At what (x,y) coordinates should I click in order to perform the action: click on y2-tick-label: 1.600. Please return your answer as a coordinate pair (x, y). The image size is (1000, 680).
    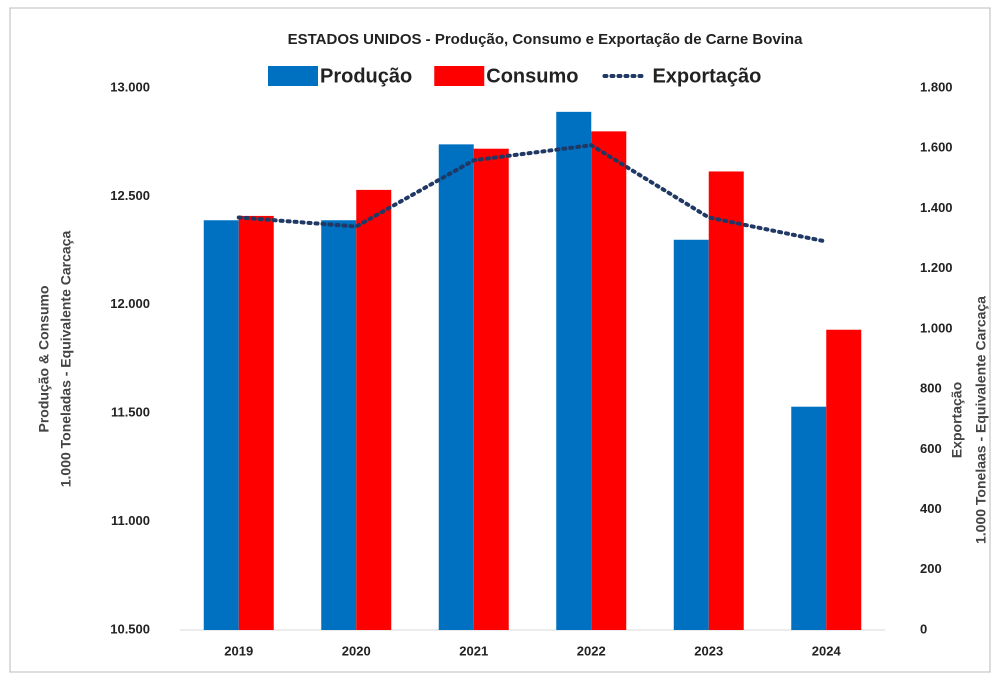
    Looking at the image, I should click on (936, 147).